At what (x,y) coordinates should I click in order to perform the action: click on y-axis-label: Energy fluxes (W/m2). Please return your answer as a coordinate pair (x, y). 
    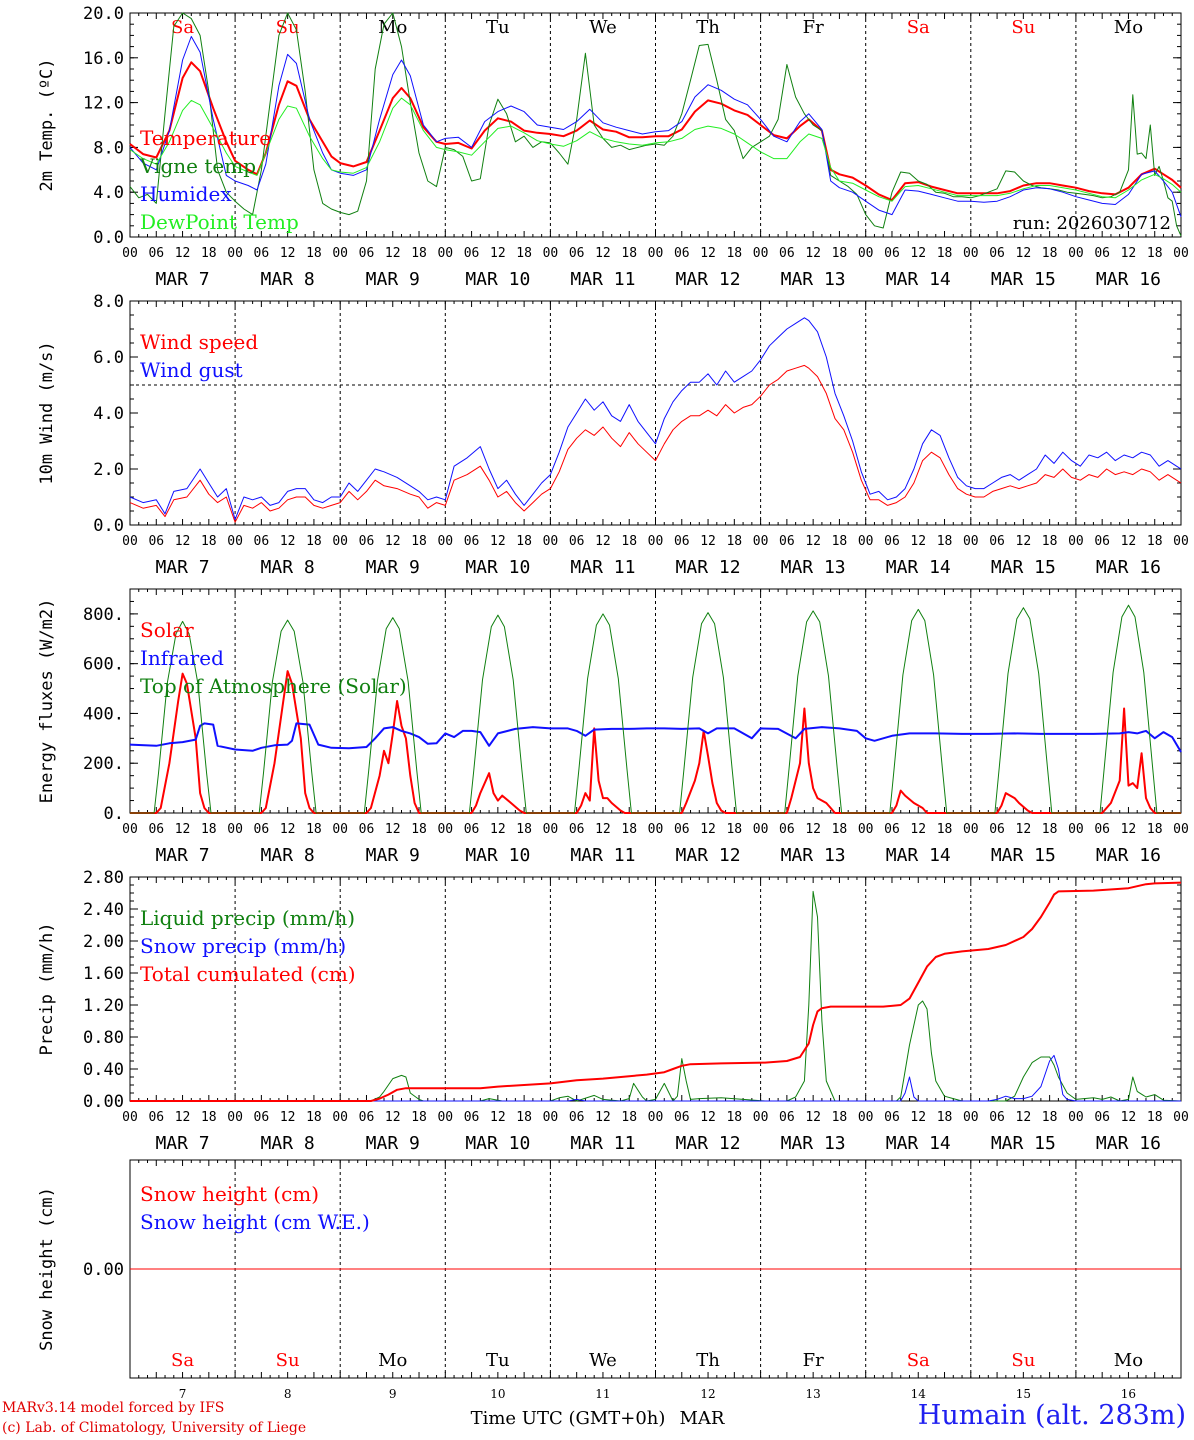
    Looking at the image, I should click on (47, 701).